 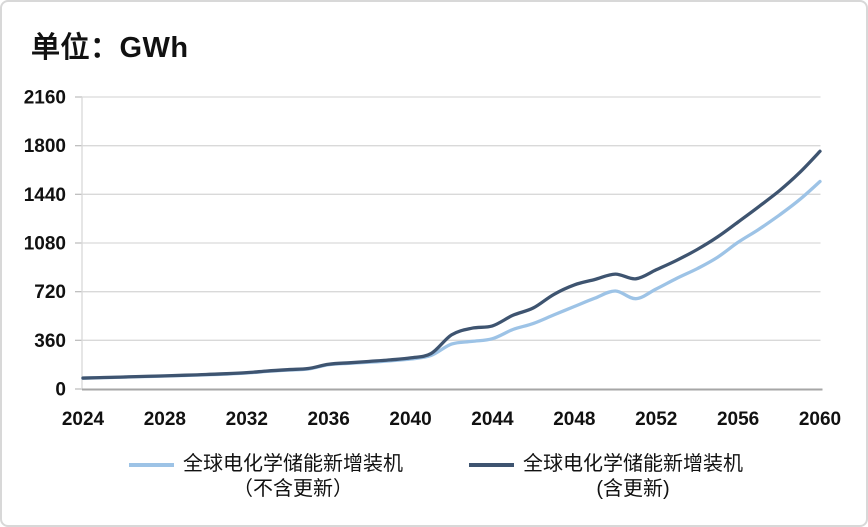 I want to click on x-axis-label: 2048, so click(x=574, y=419).